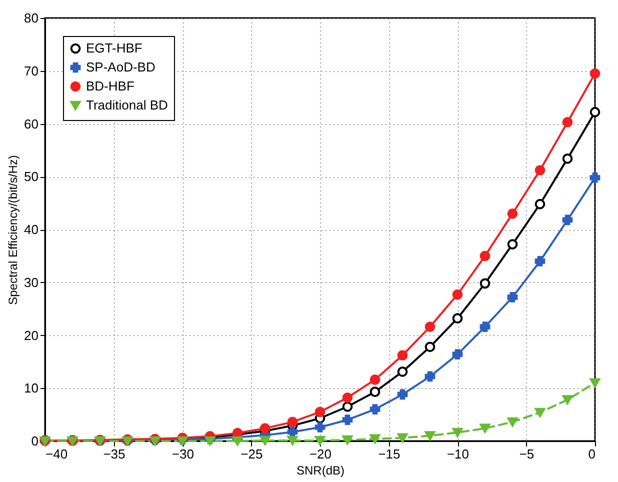 This screenshot has width=618, height=482. Describe the element at coordinates (31, 282) in the screenshot. I see `y-tick-label: 30` at that location.